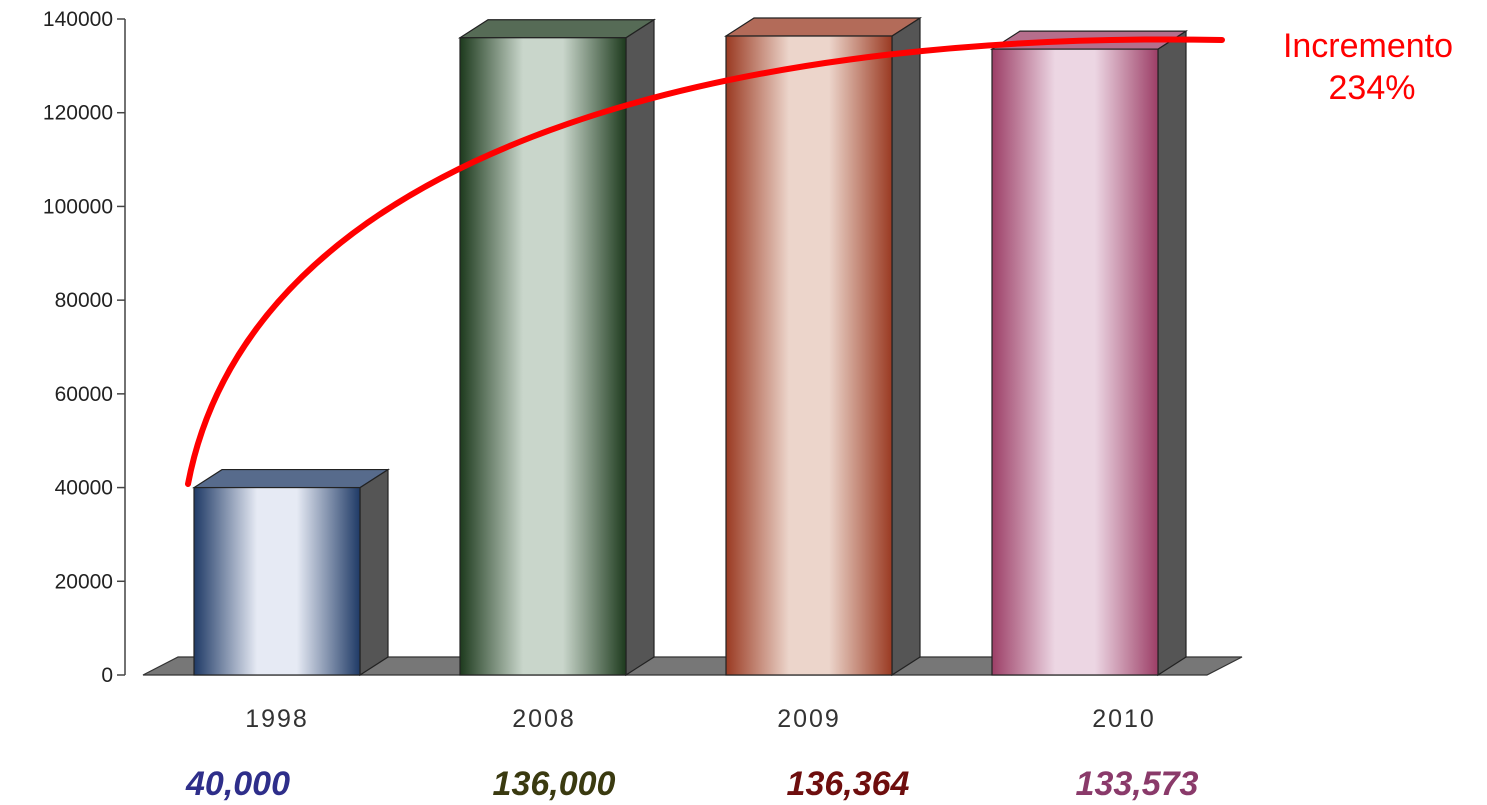  I want to click on bar-2009, so click(823, 346).